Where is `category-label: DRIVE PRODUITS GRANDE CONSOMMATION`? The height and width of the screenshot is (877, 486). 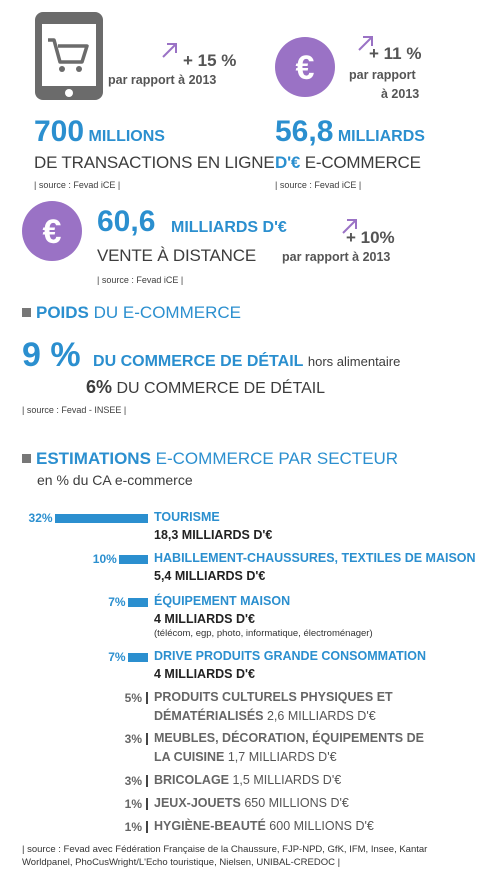
category-label: DRIVE PRODUITS GRANDE CONSOMMATION is located at coordinates (290, 656).